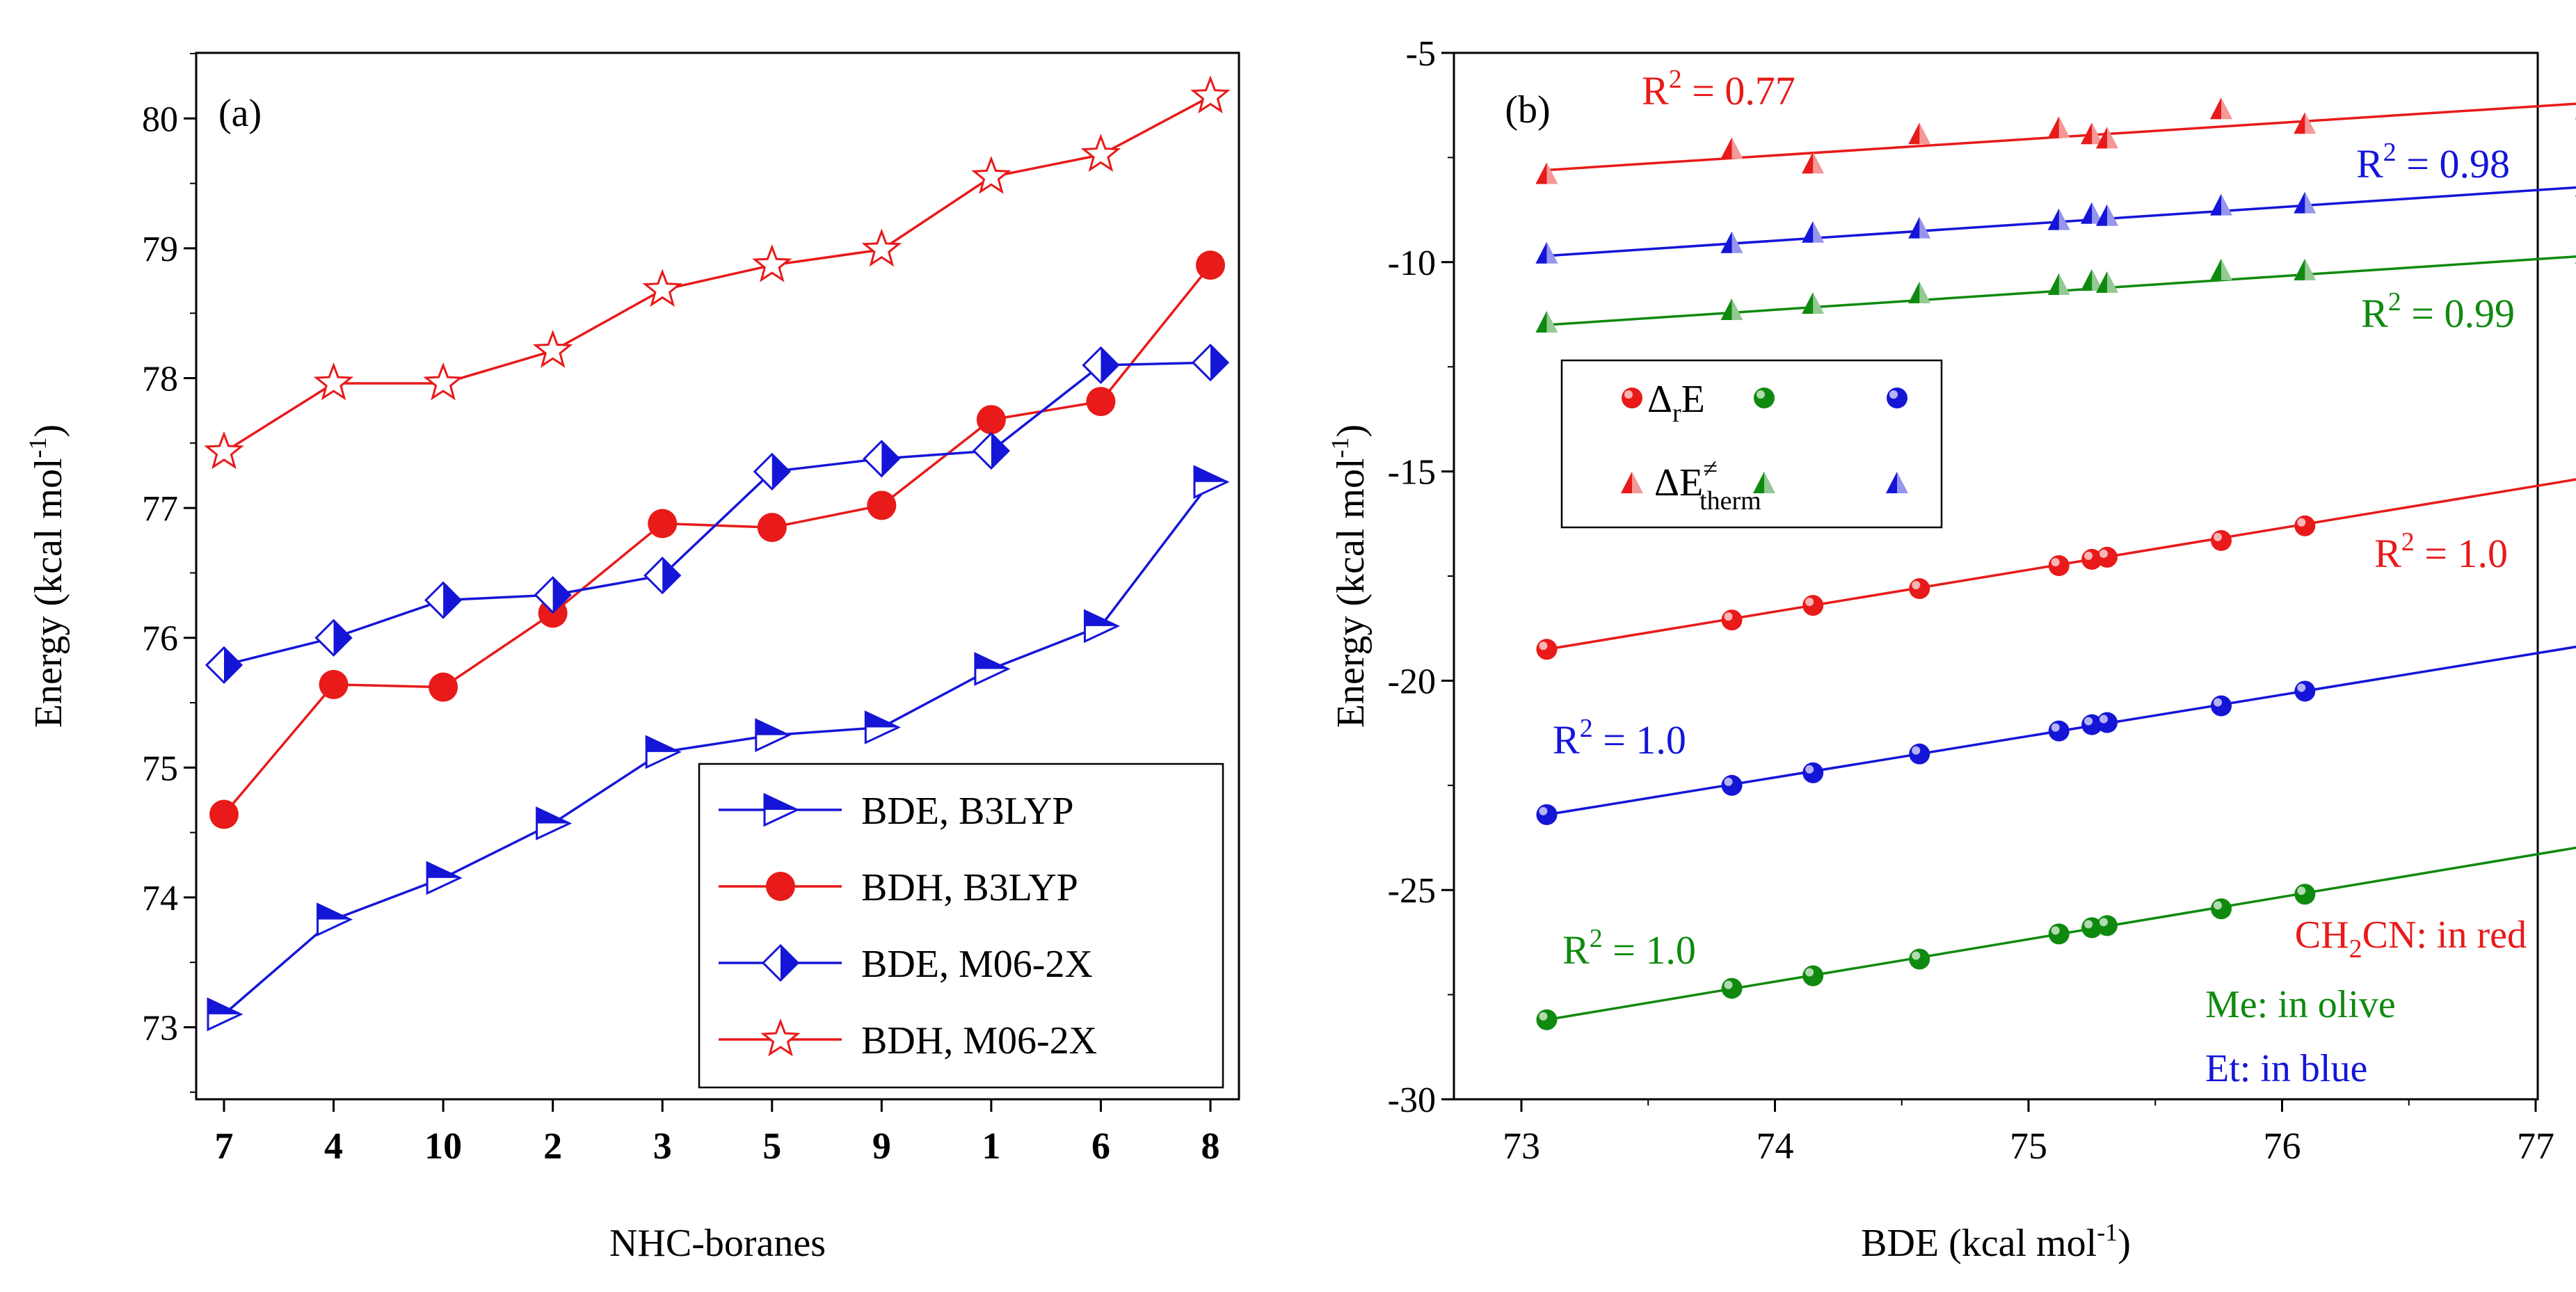 This screenshot has height=1292, width=2576. What do you see at coordinates (979, 1040) in the screenshot?
I see `legend-label: BDH, M06-2X` at bounding box center [979, 1040].